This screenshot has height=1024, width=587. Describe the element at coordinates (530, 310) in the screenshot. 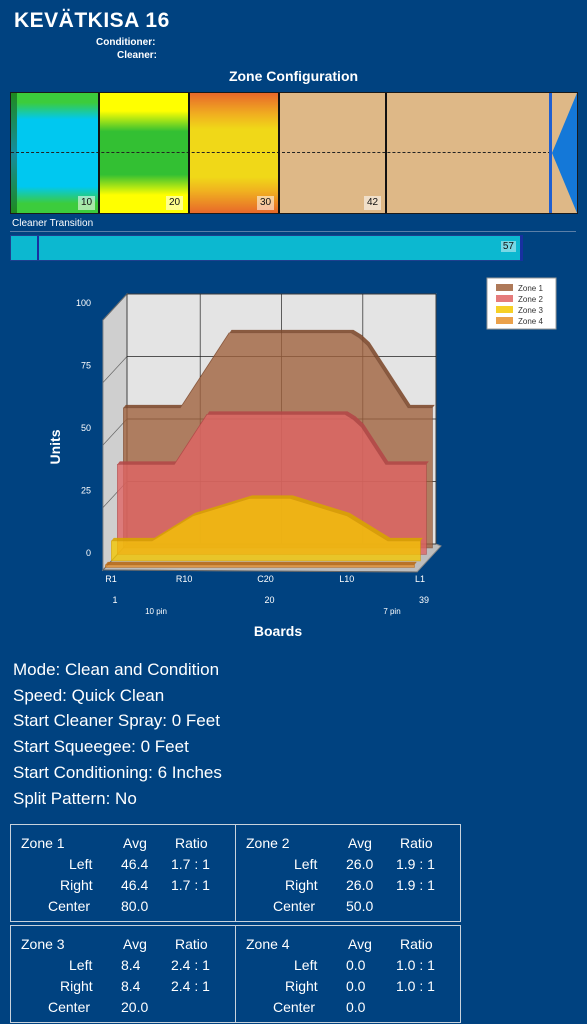

I see `legend-label: Zone 3` at that location.